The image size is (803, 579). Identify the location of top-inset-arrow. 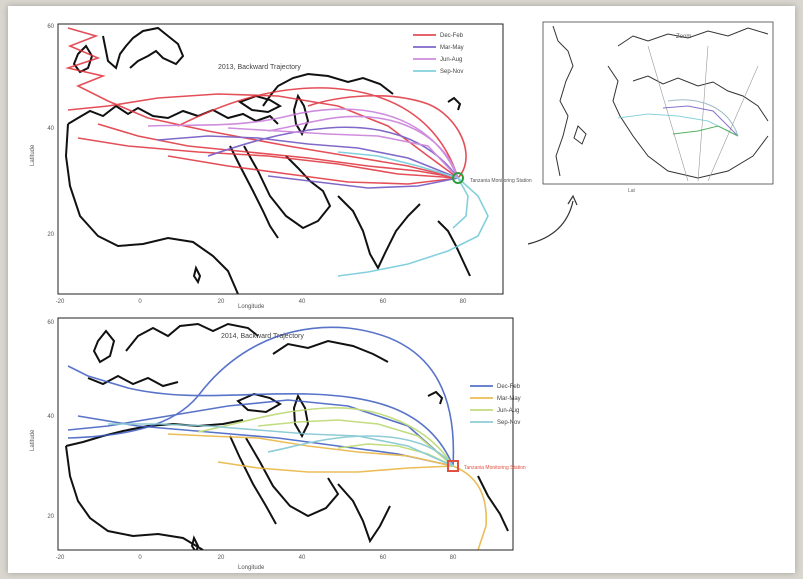
(550, 222).